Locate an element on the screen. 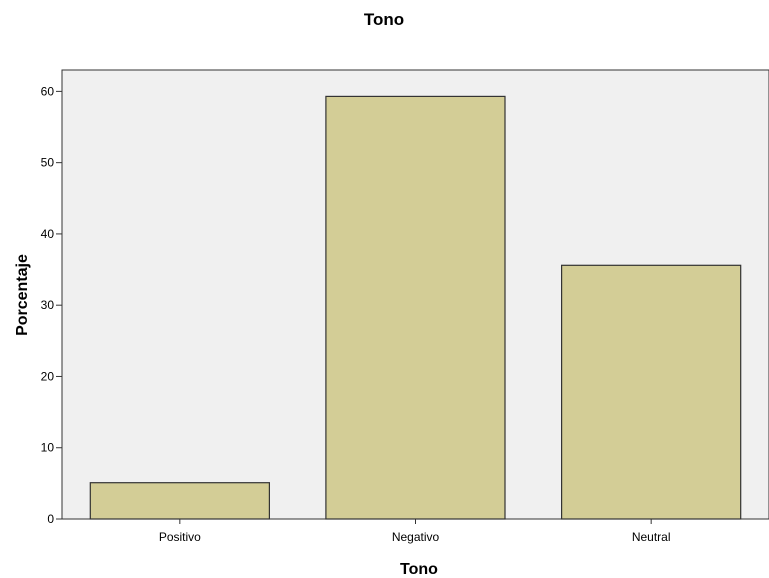 Image resolution: width=769 pixels, height=578 pixels. y-tick-label-30: 30 is located at coordinates (48, 305).